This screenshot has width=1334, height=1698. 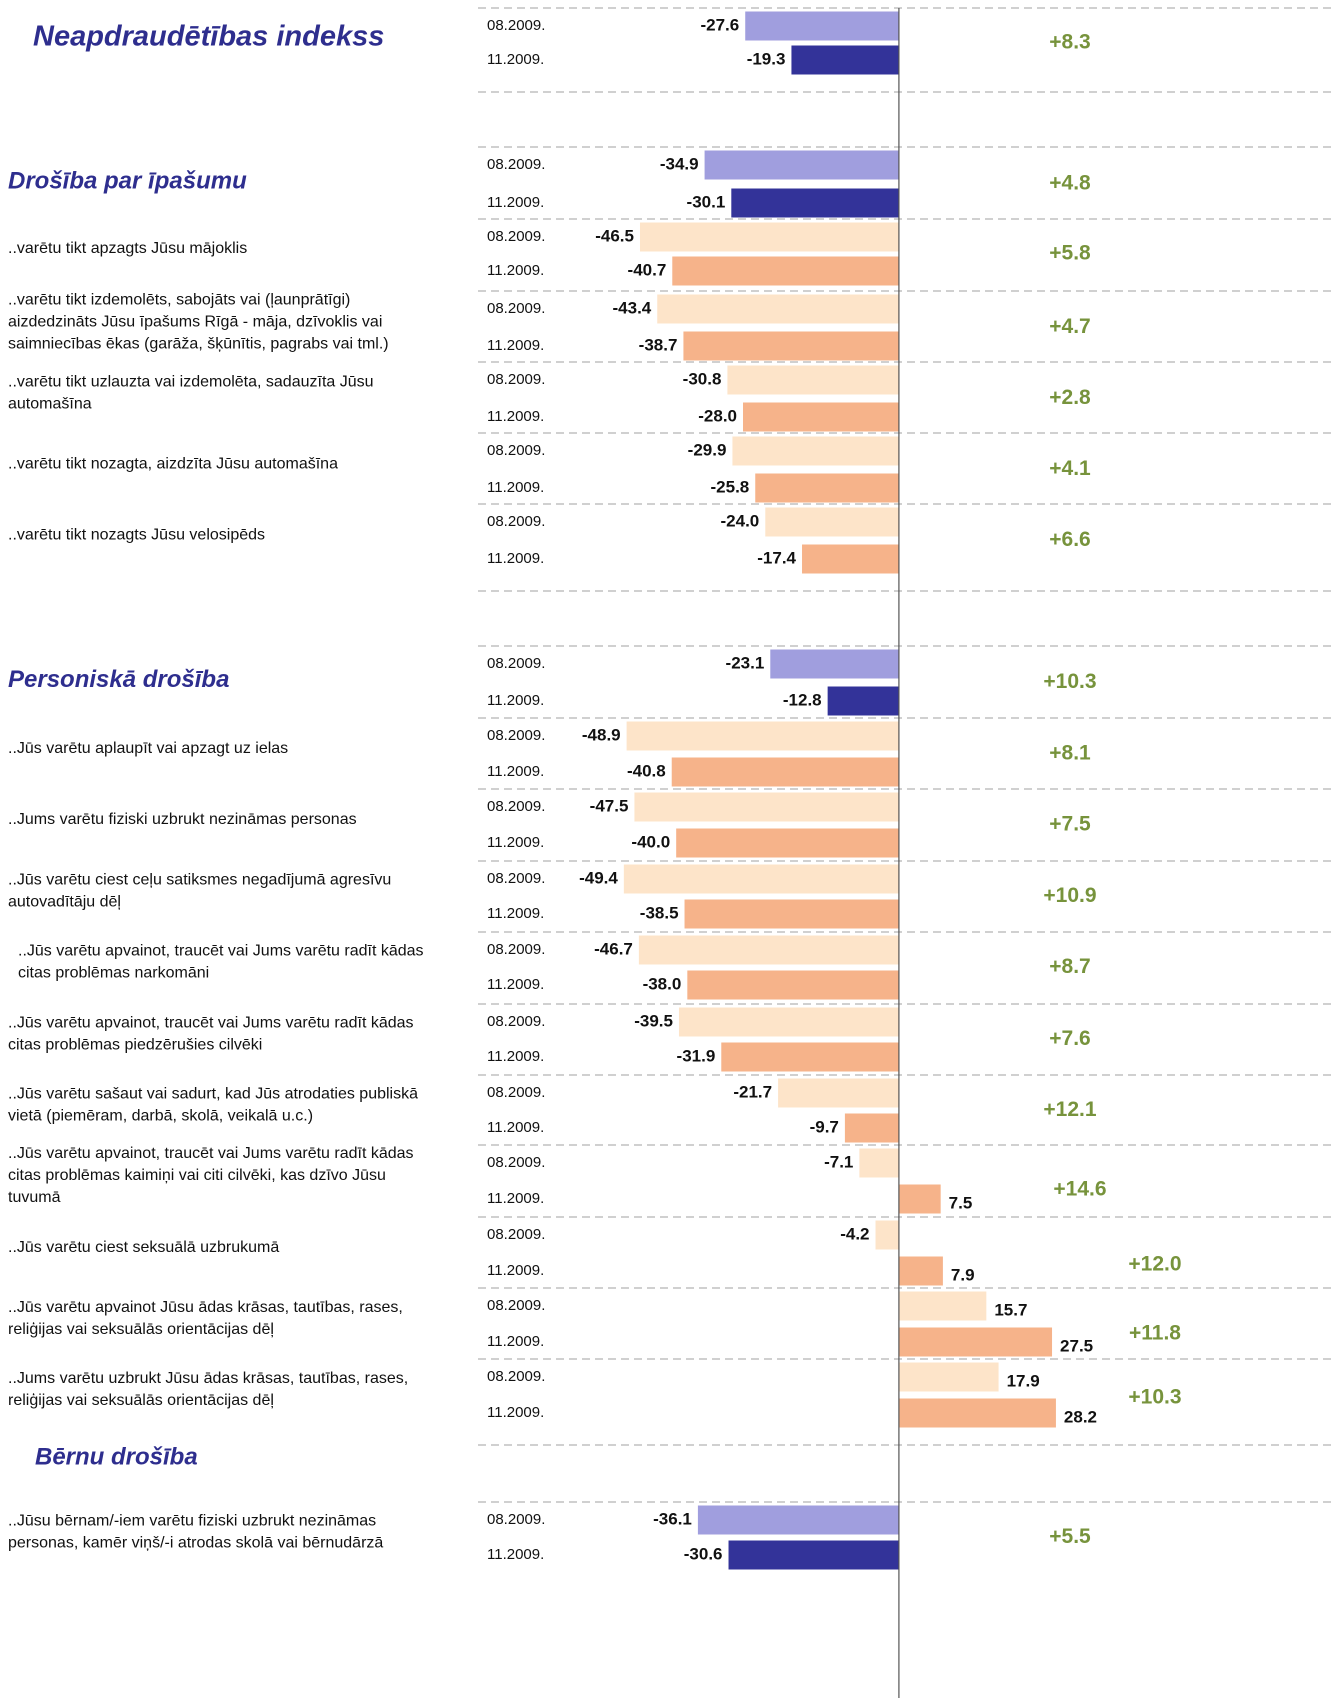 What do you see at coordinates (1155, 1333) in the screenshot?
I see `change-label: +11.8` at bounding box center [1155, 1333].